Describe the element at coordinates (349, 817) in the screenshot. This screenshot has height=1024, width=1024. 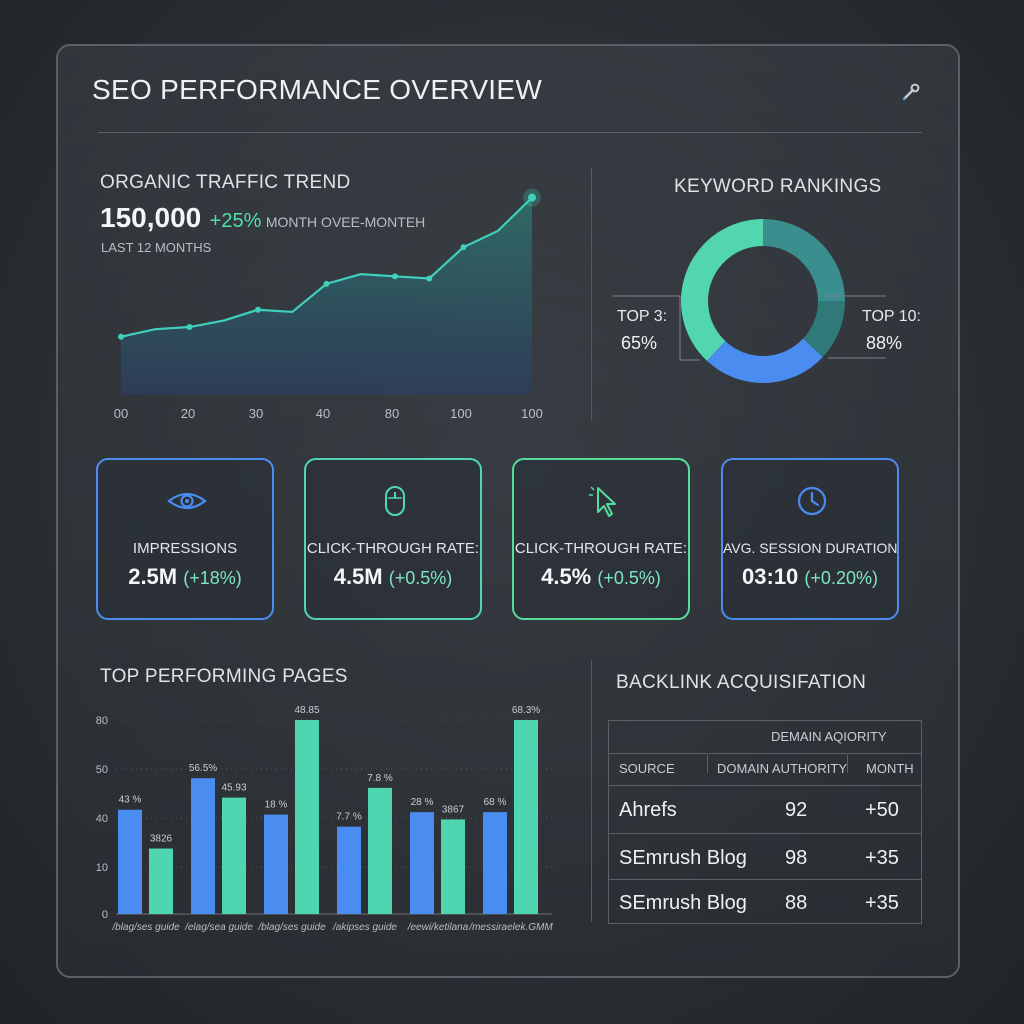
I see `bar-data-label: 7.7 %` at that location.